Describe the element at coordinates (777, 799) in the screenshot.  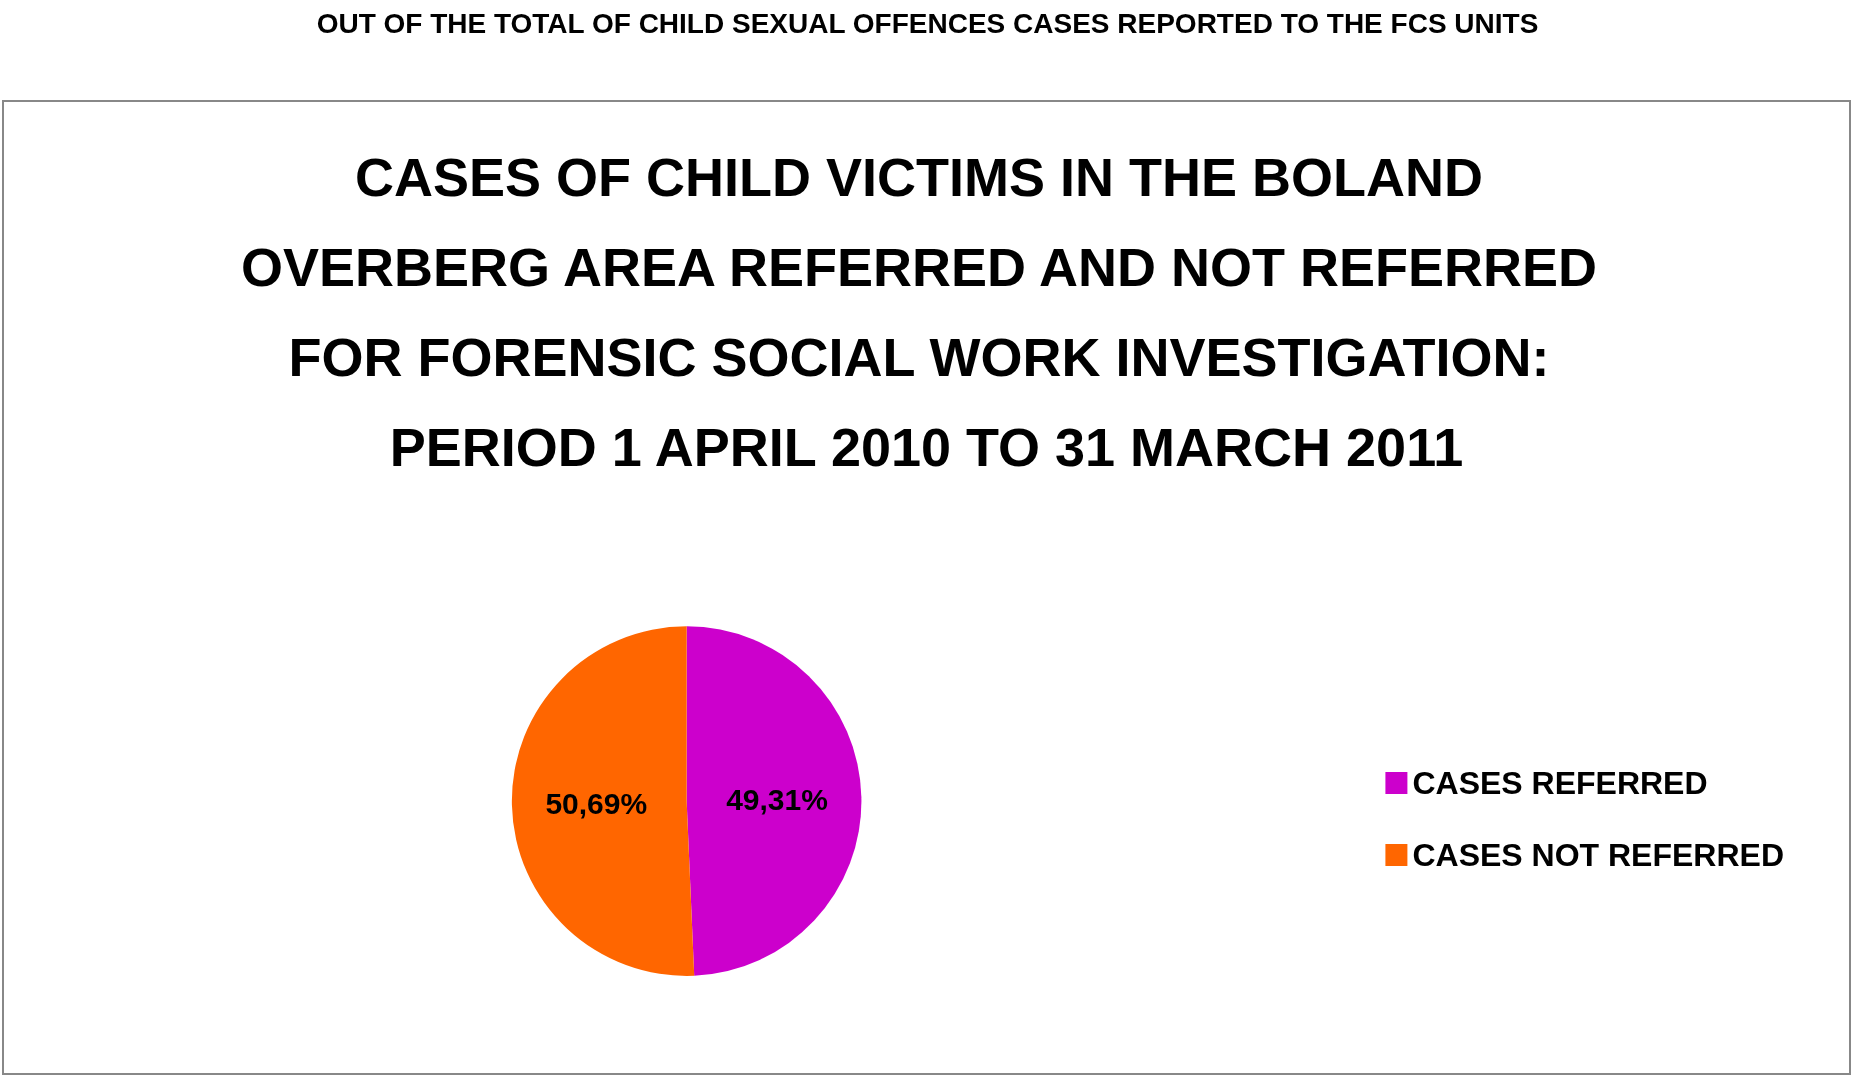
I see `data-label: 49,31%` at that location.